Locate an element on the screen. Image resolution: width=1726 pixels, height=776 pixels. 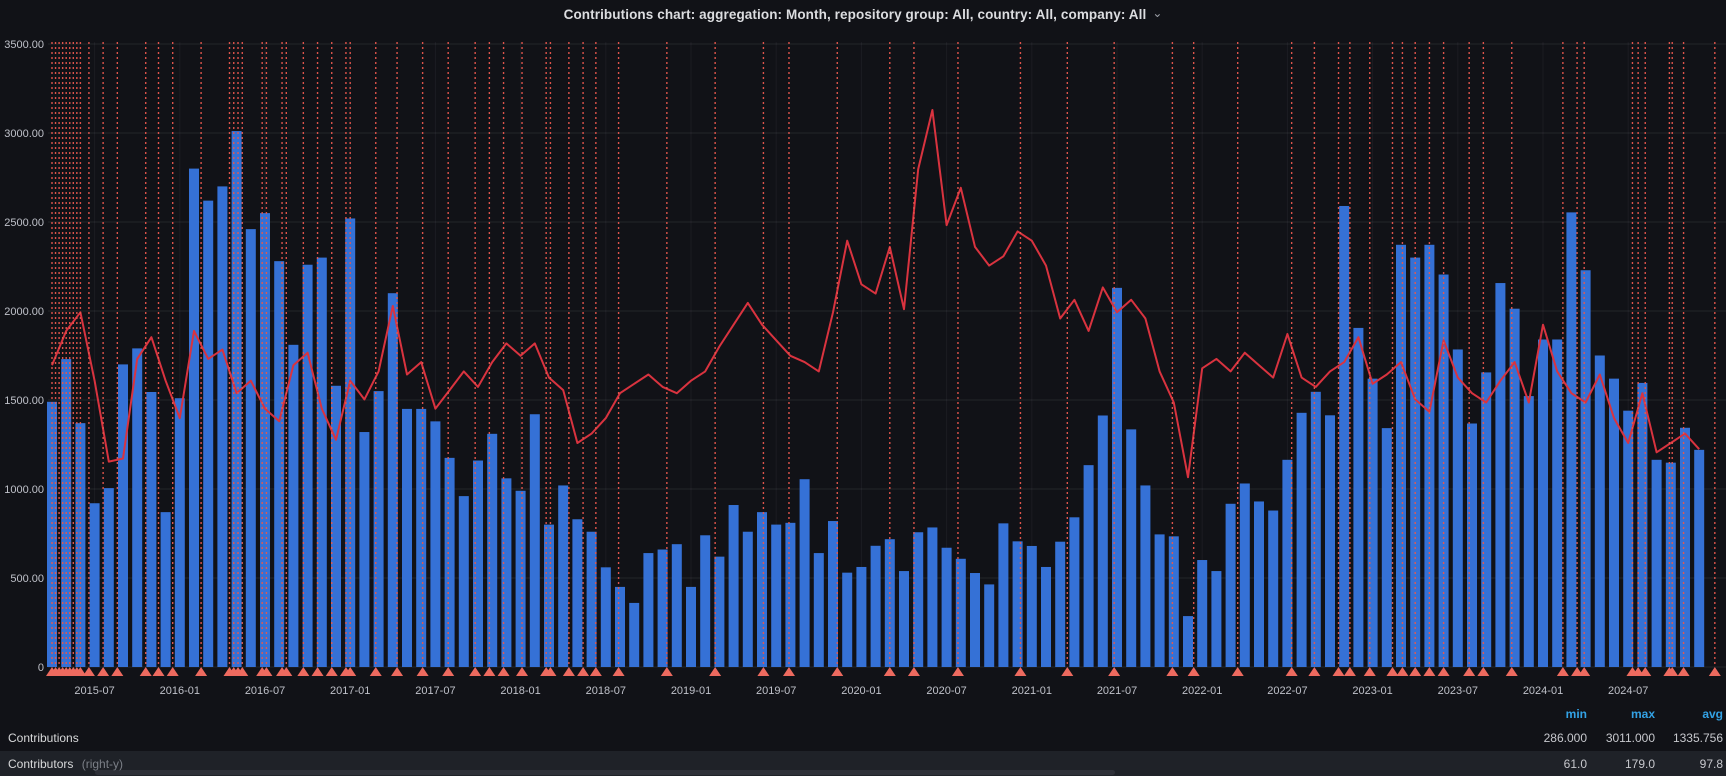
legend-series-label: Contributions is located at coordinates (43, 737).